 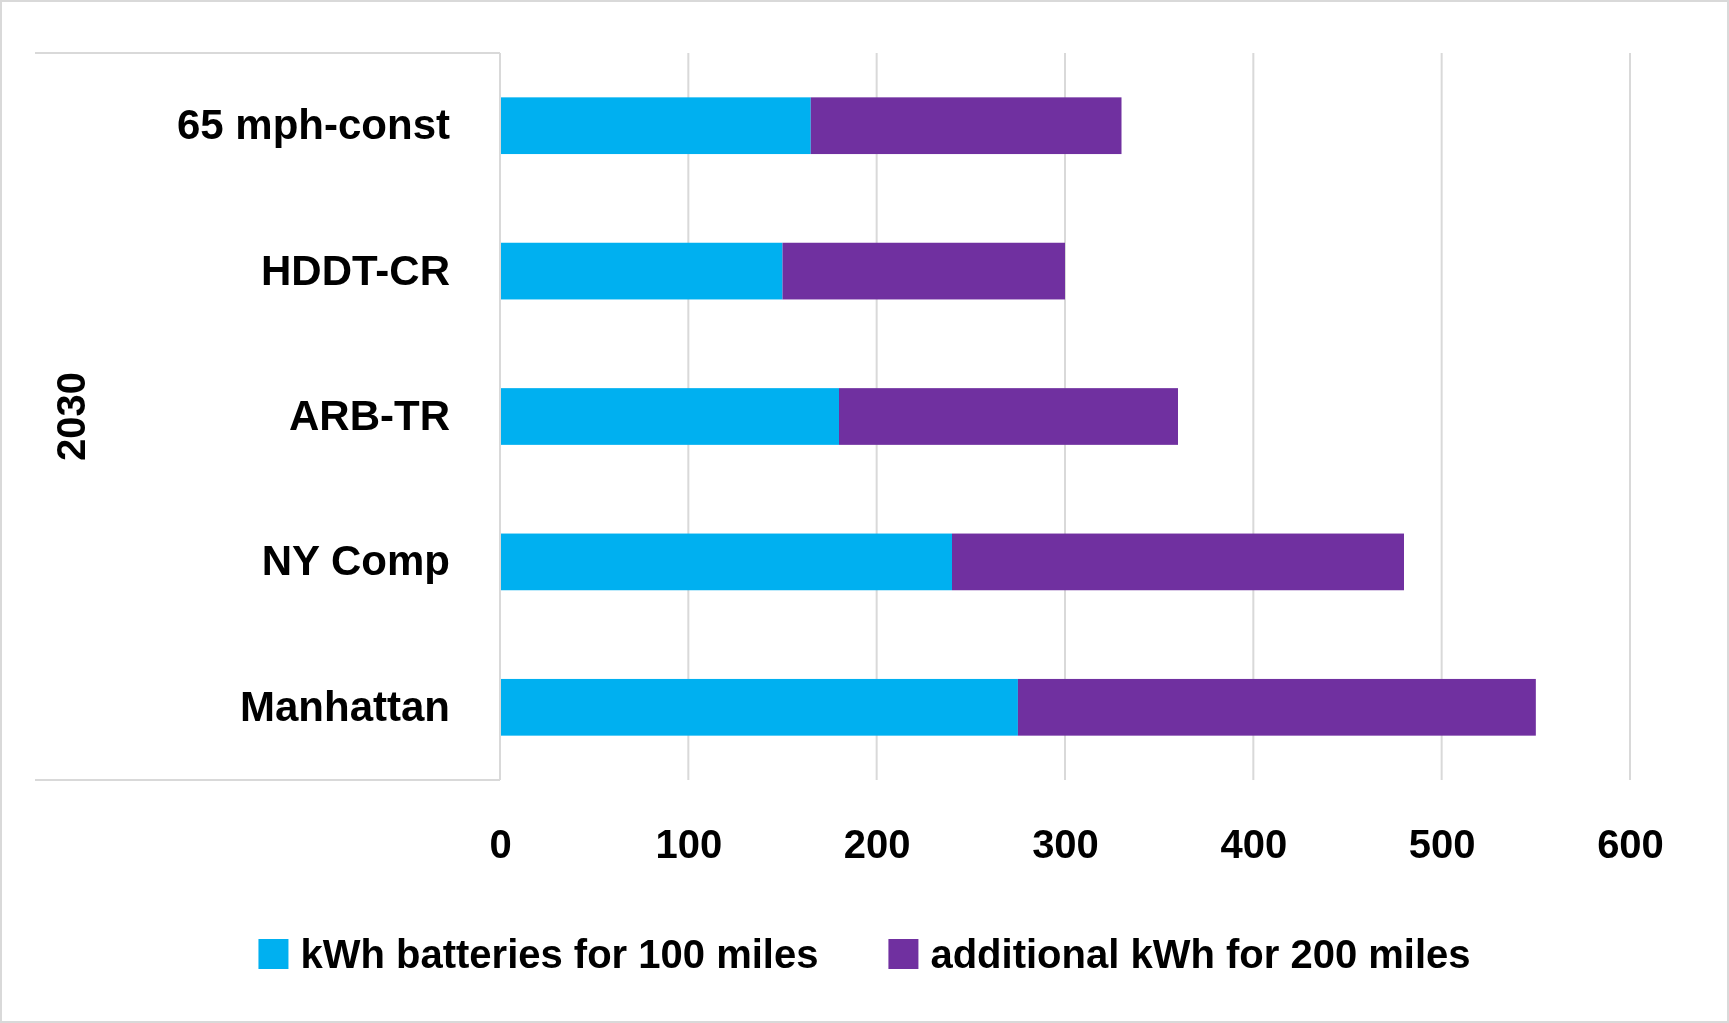 I want to click on x-tick-label: 100, so click(x=689, y=844).